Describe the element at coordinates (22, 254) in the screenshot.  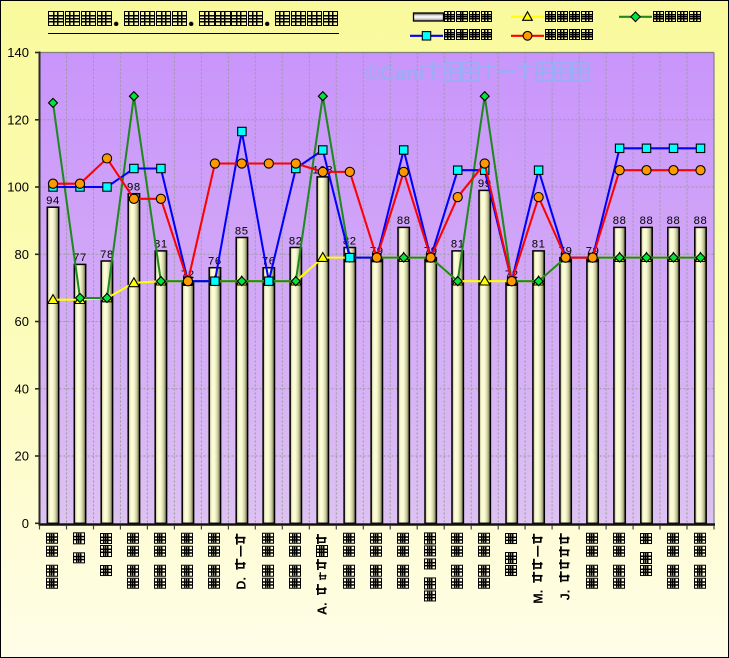
I see `svg-text: 80` at that location.